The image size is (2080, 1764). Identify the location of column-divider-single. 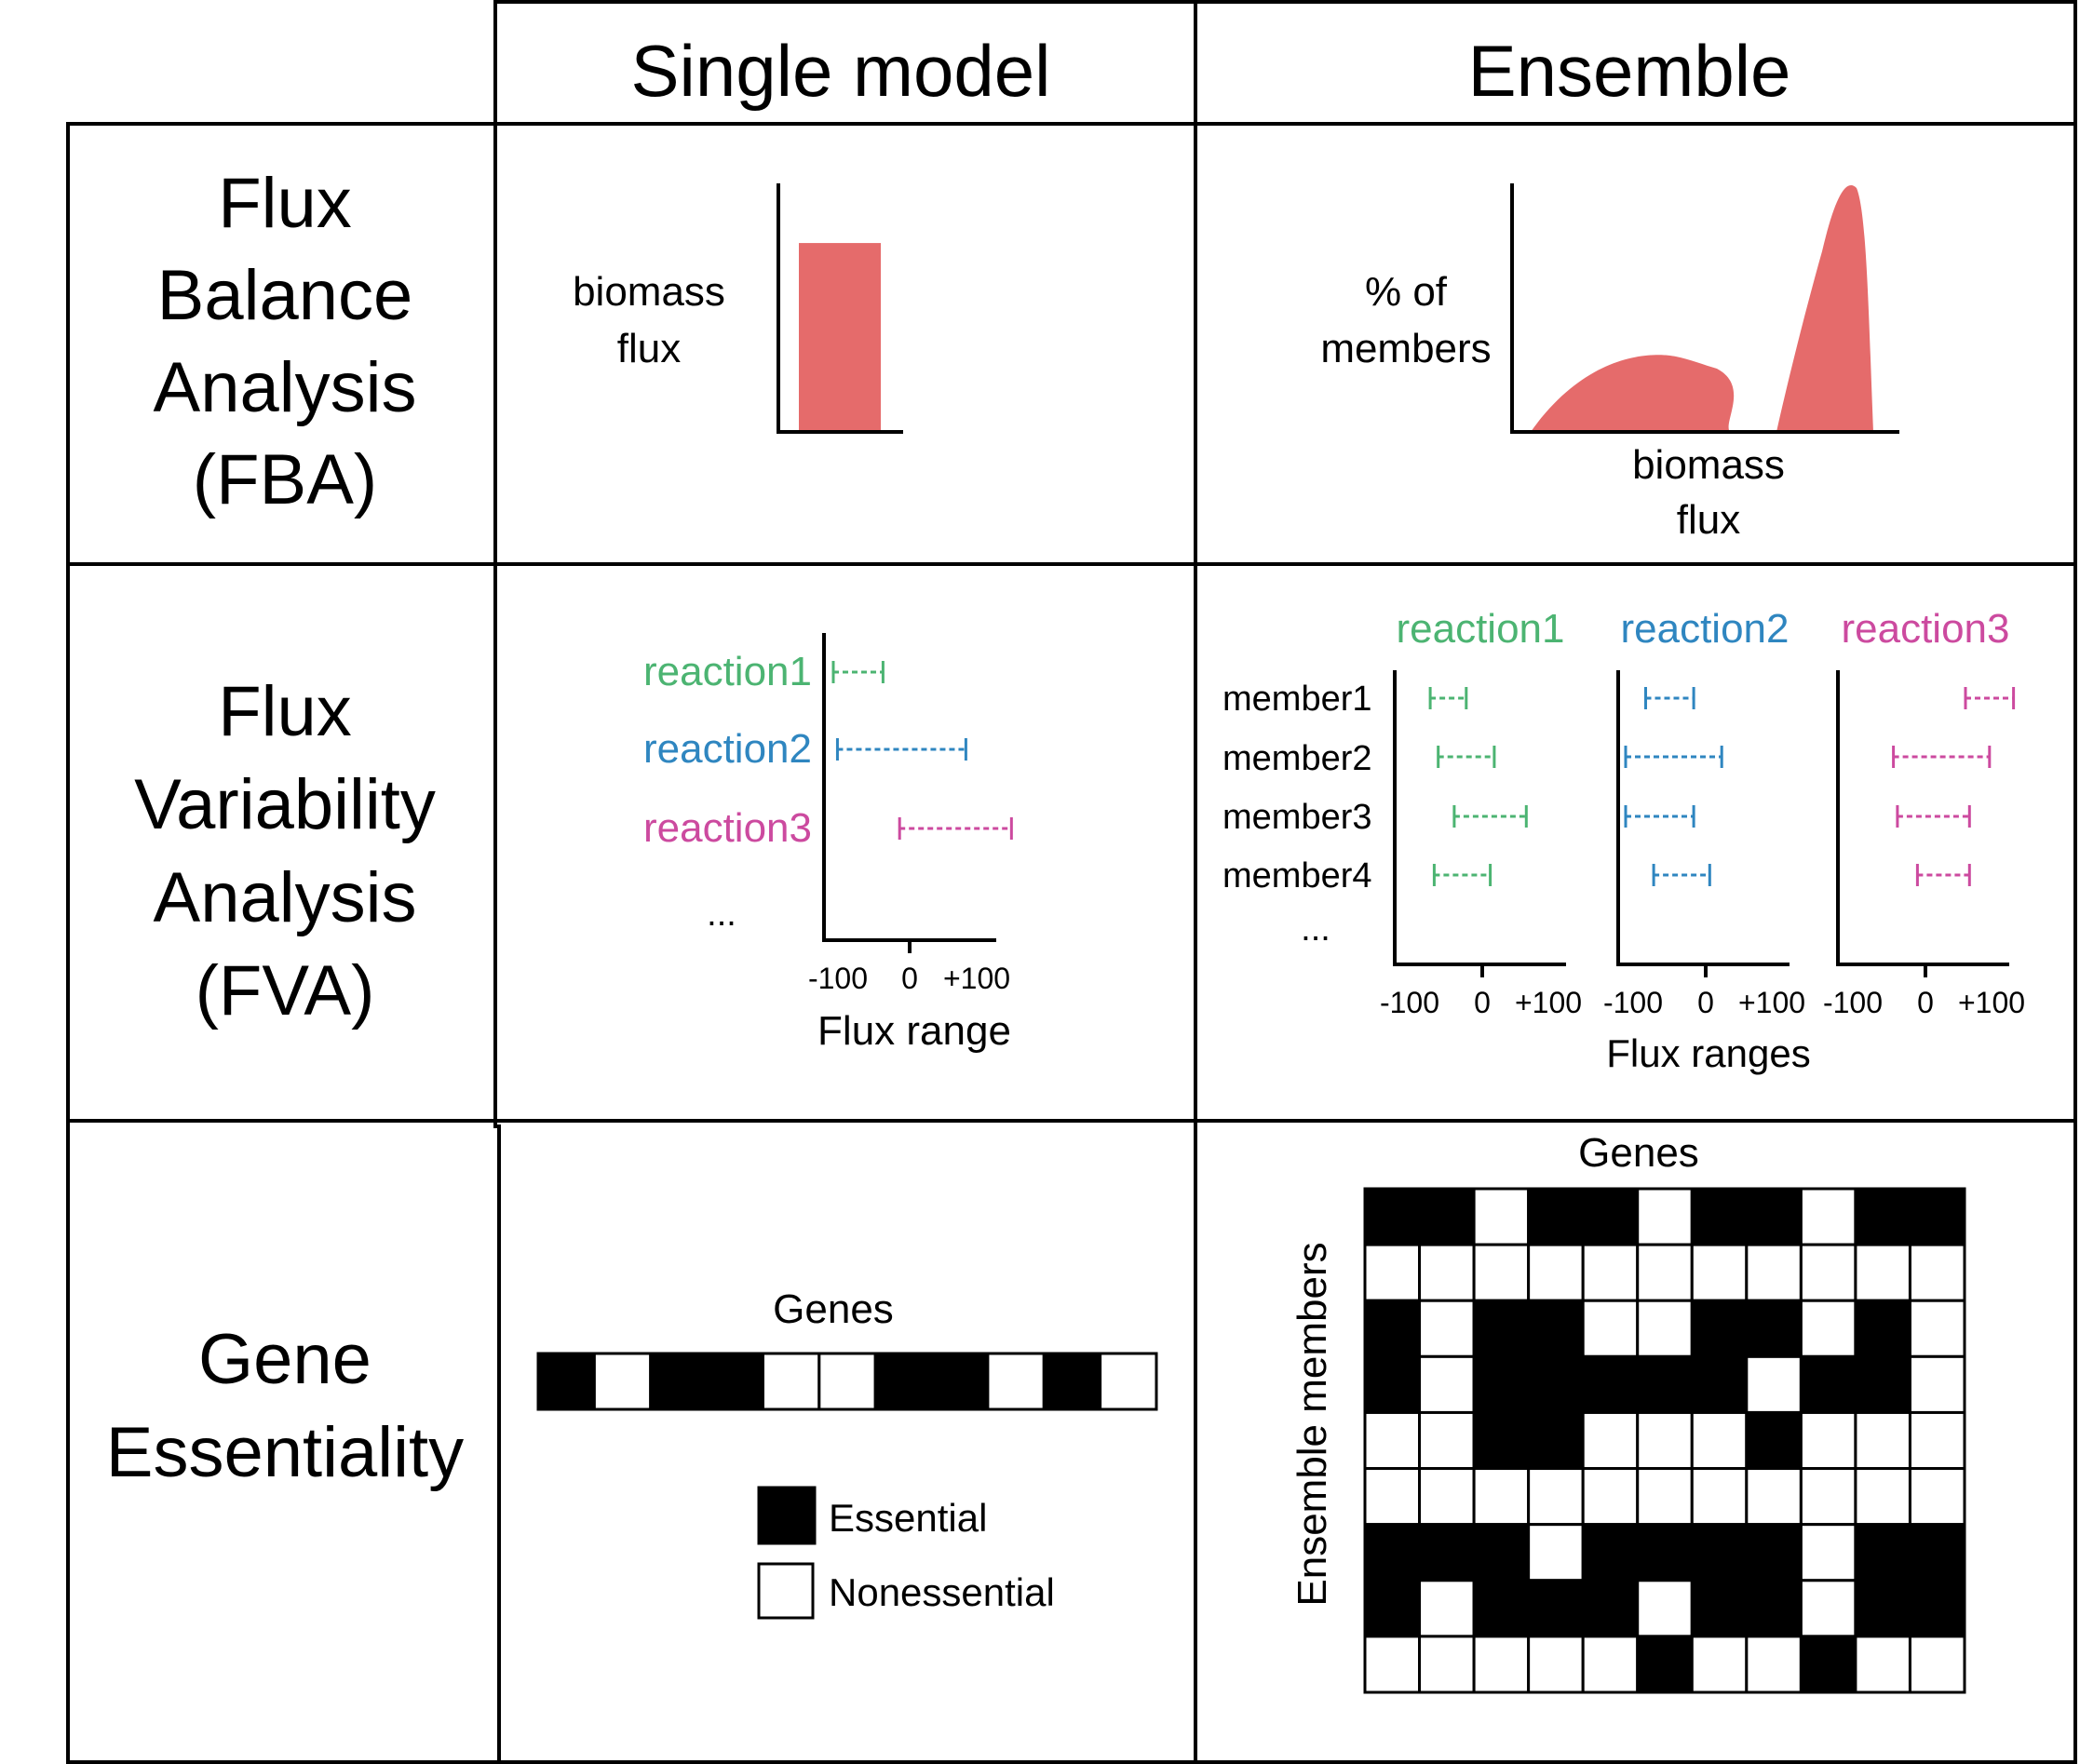
(497, 943).